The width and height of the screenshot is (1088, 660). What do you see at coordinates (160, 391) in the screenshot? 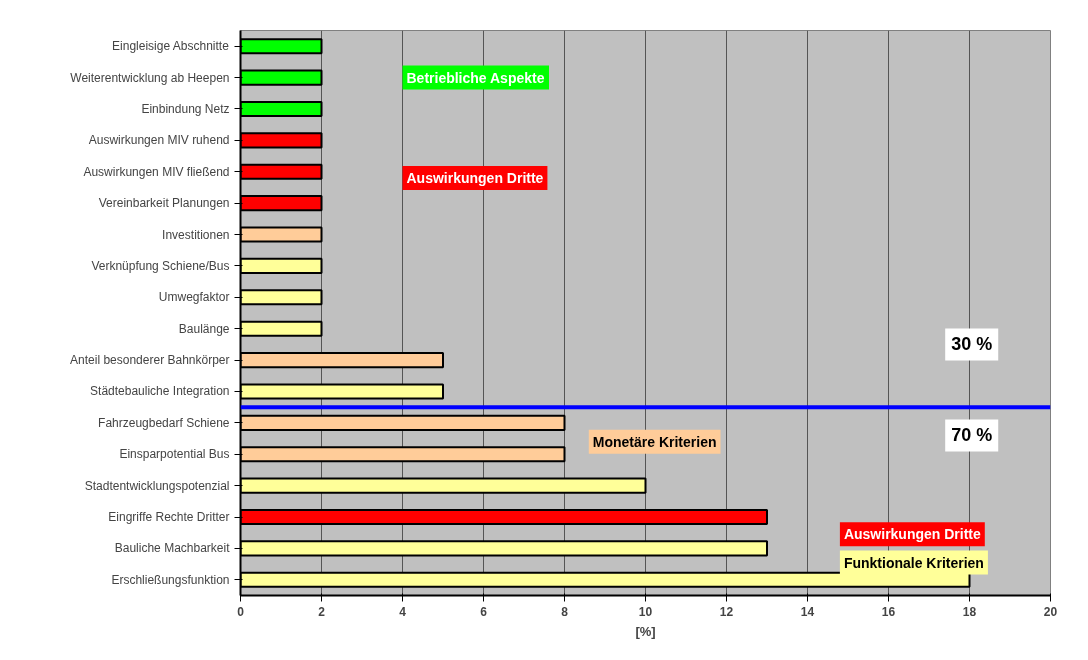
I see `y-tick-label: Städtebauliche Integration` at bounding box center [160, 391].